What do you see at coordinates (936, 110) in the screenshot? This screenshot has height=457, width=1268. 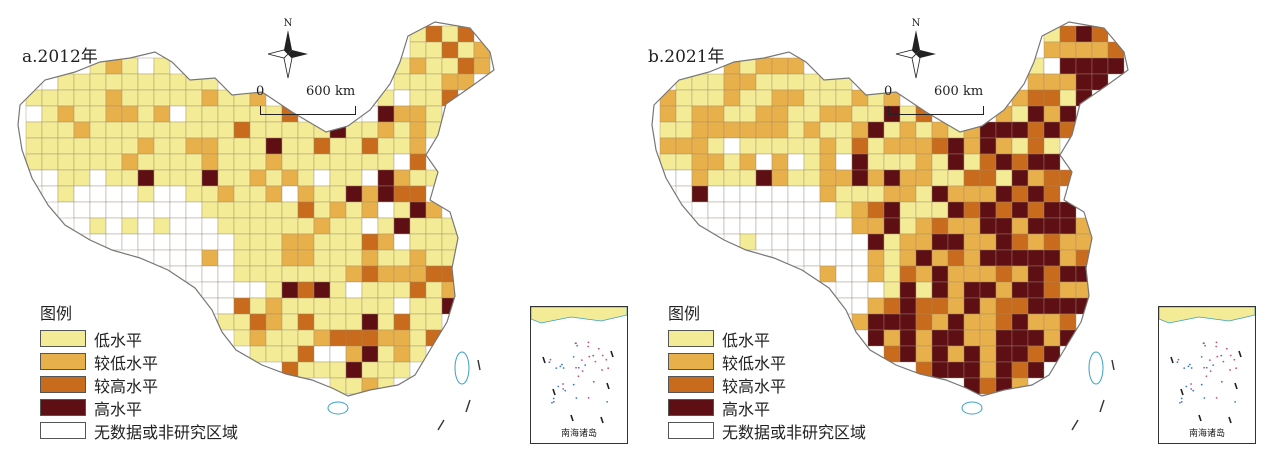 I see `scale-line` at bounding box center [936, 110].